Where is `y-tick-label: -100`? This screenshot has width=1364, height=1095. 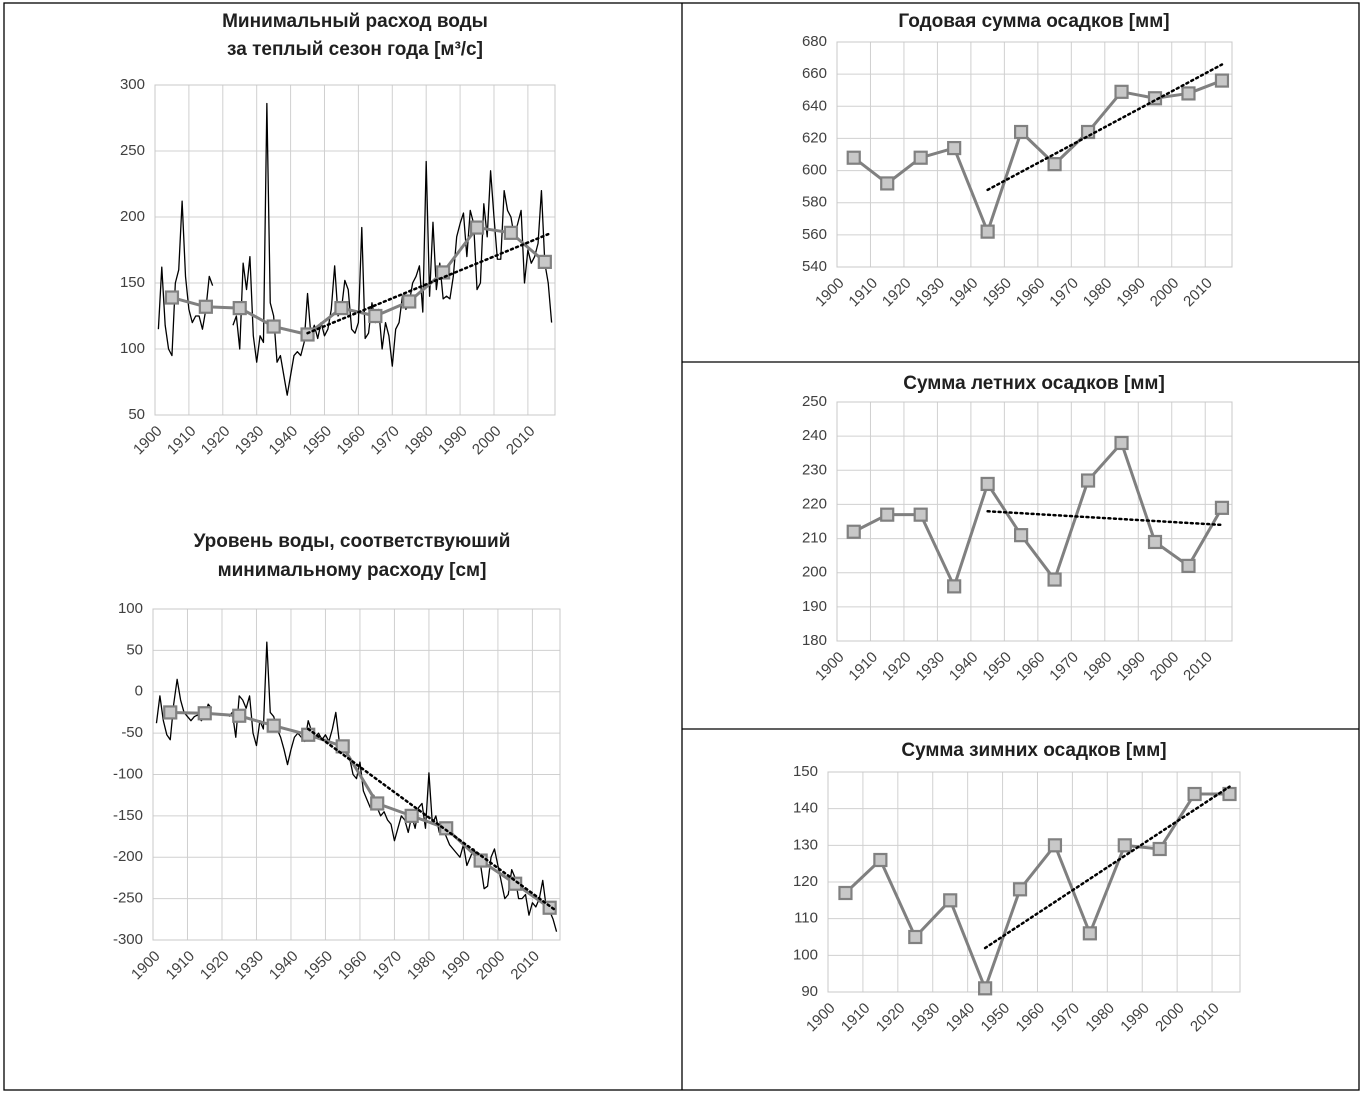
y-tick-label: -100 is located at coordinates (128, 773).